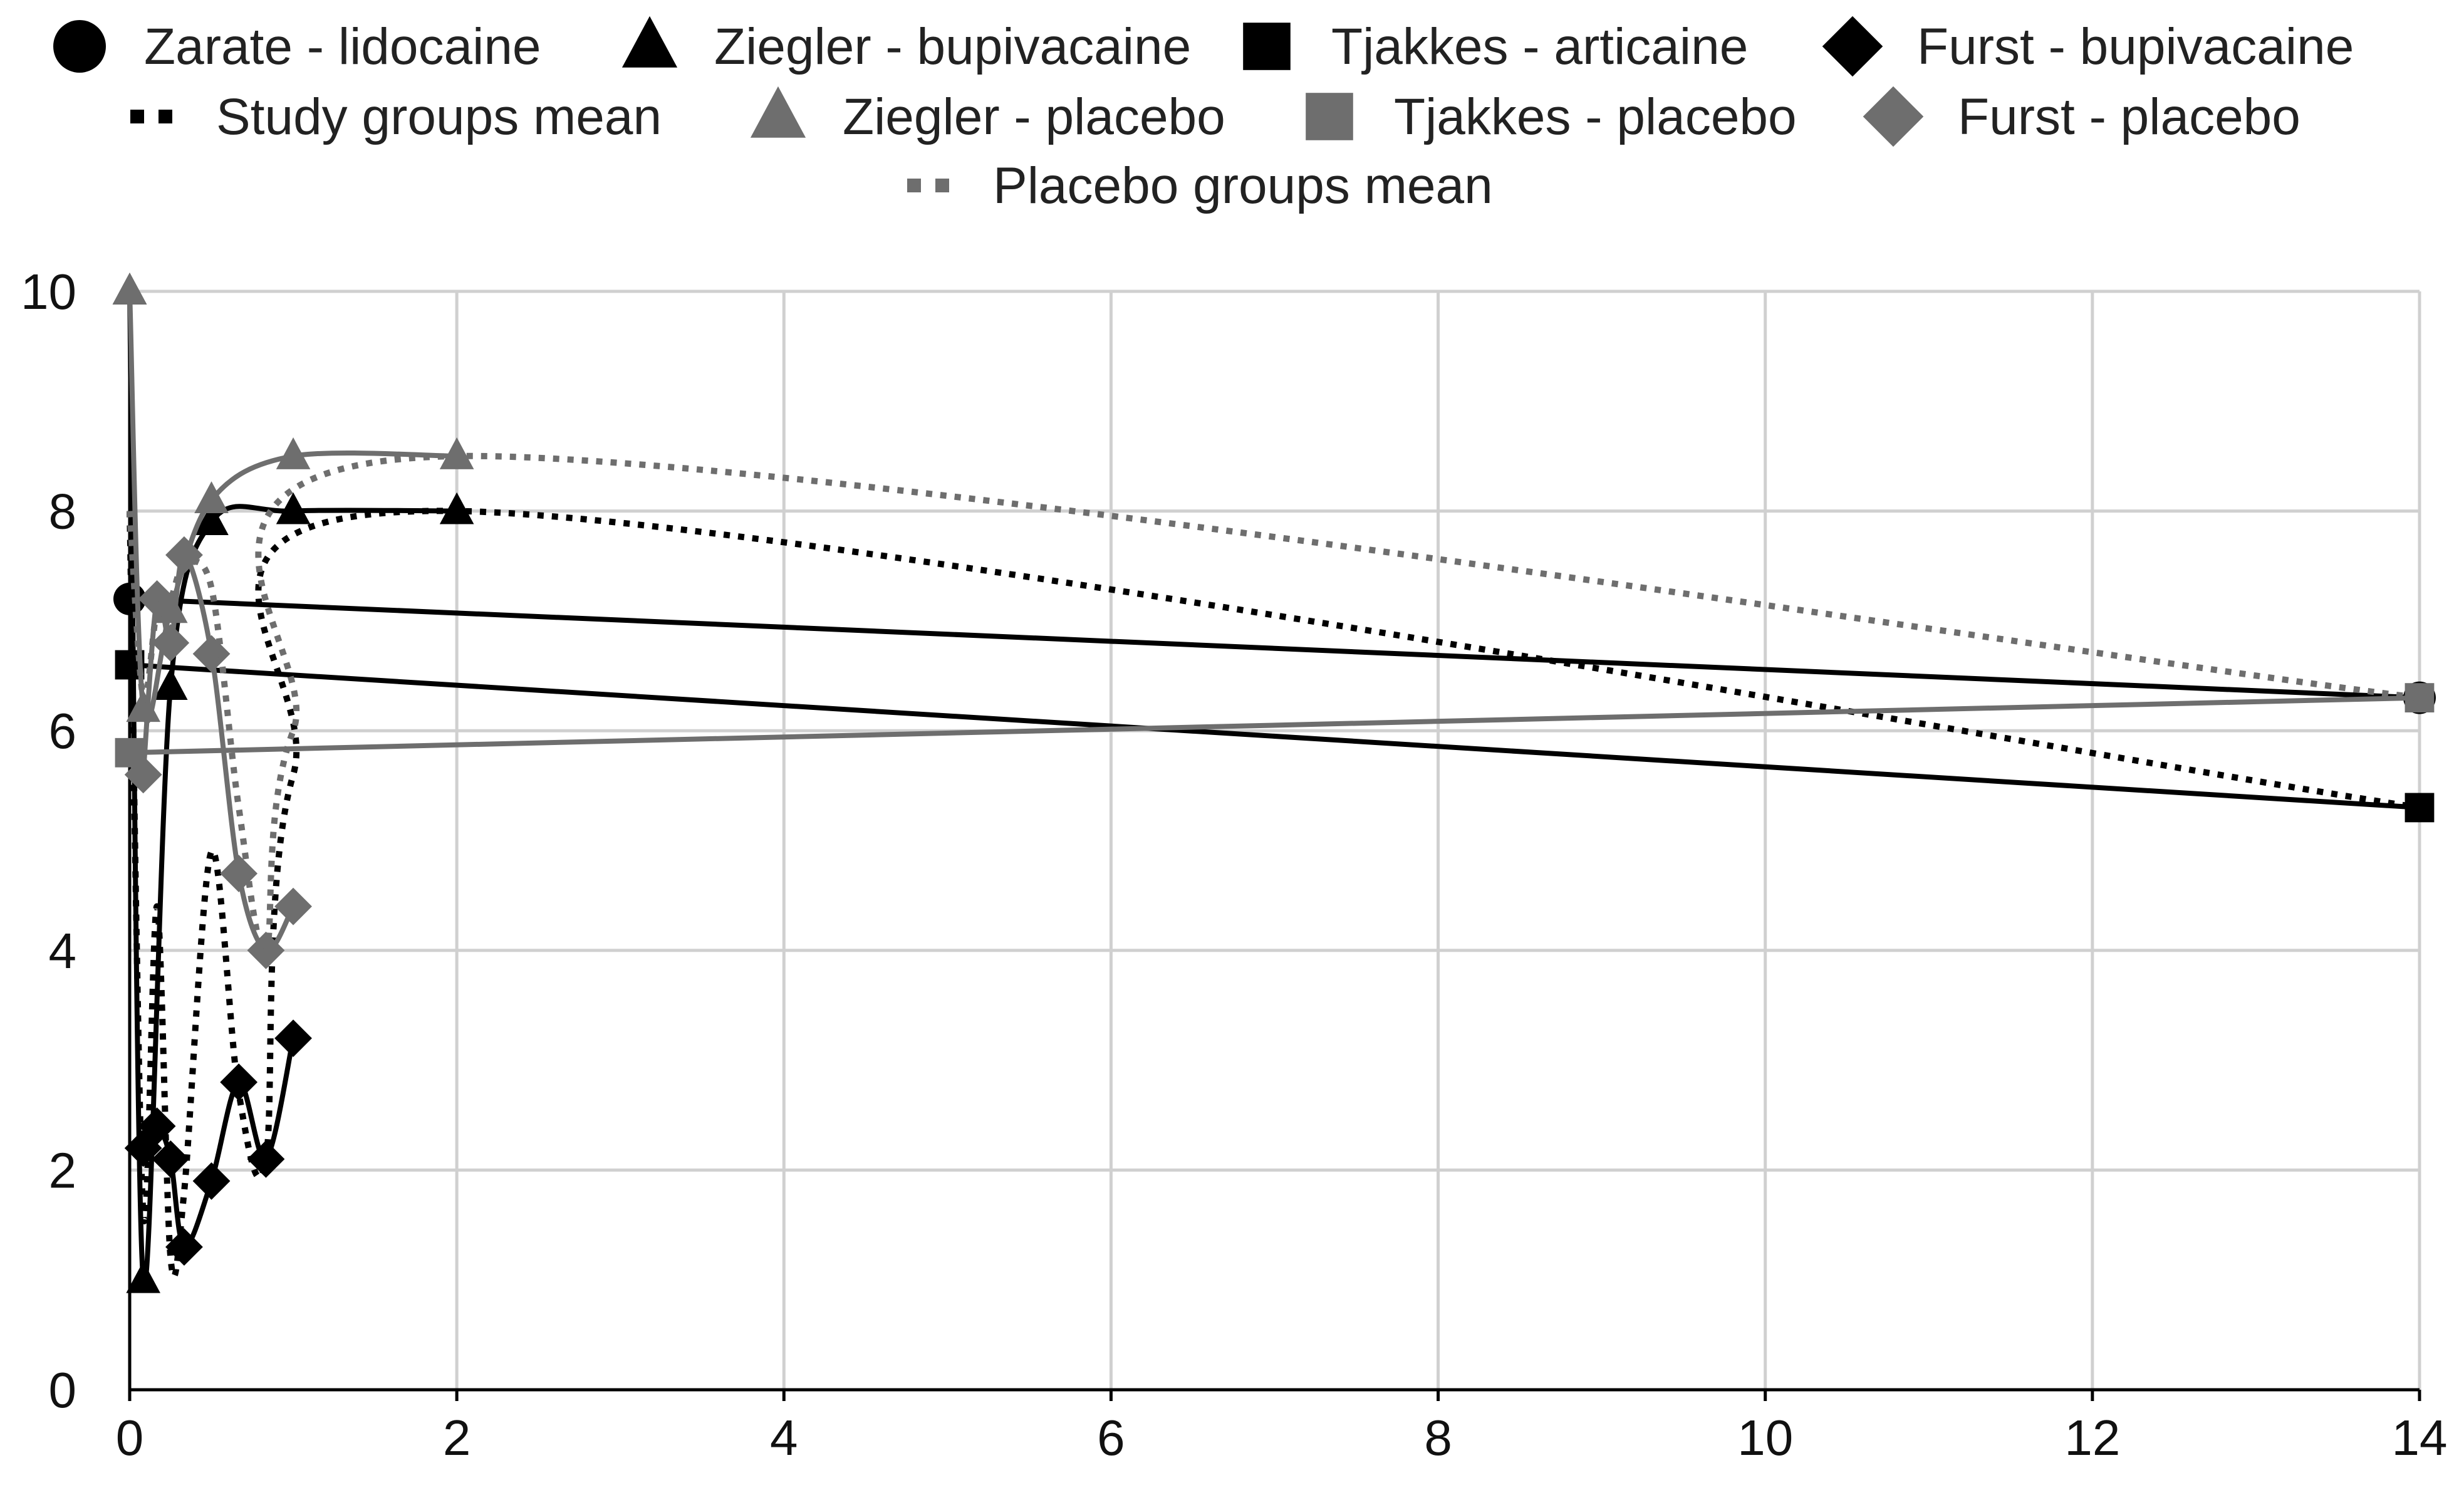 This screenshot has width=2464, height=1485. What do you see at coordinates (2419, 698) in the screenshot?
I see `data-point-tjakkes-placebo` at bounding box center [2419, 698].